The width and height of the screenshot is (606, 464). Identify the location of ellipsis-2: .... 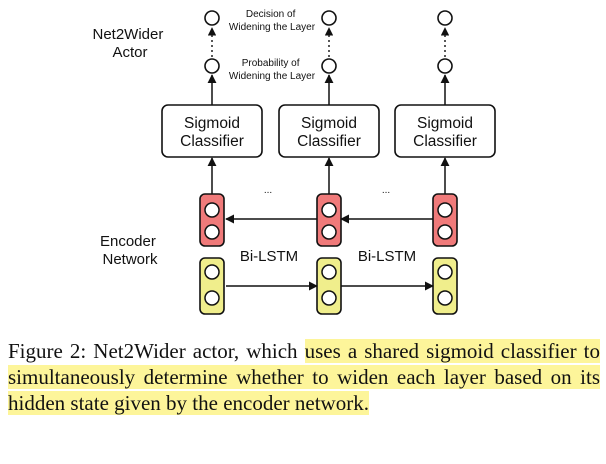
(386, 190).